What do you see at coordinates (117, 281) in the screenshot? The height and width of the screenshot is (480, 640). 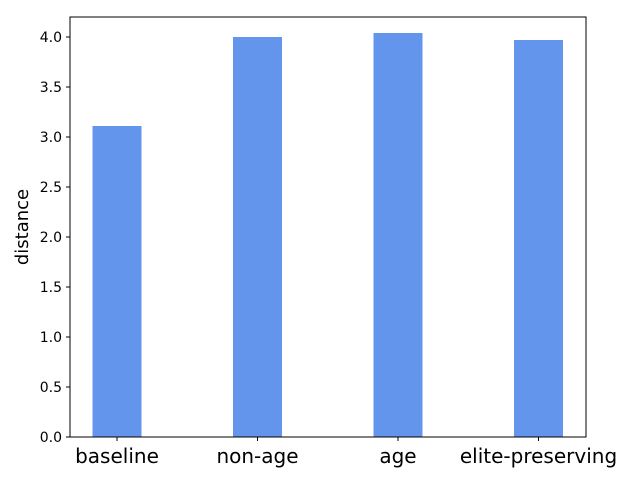 I see `bar-baseline` at bounding box center [117, 281].